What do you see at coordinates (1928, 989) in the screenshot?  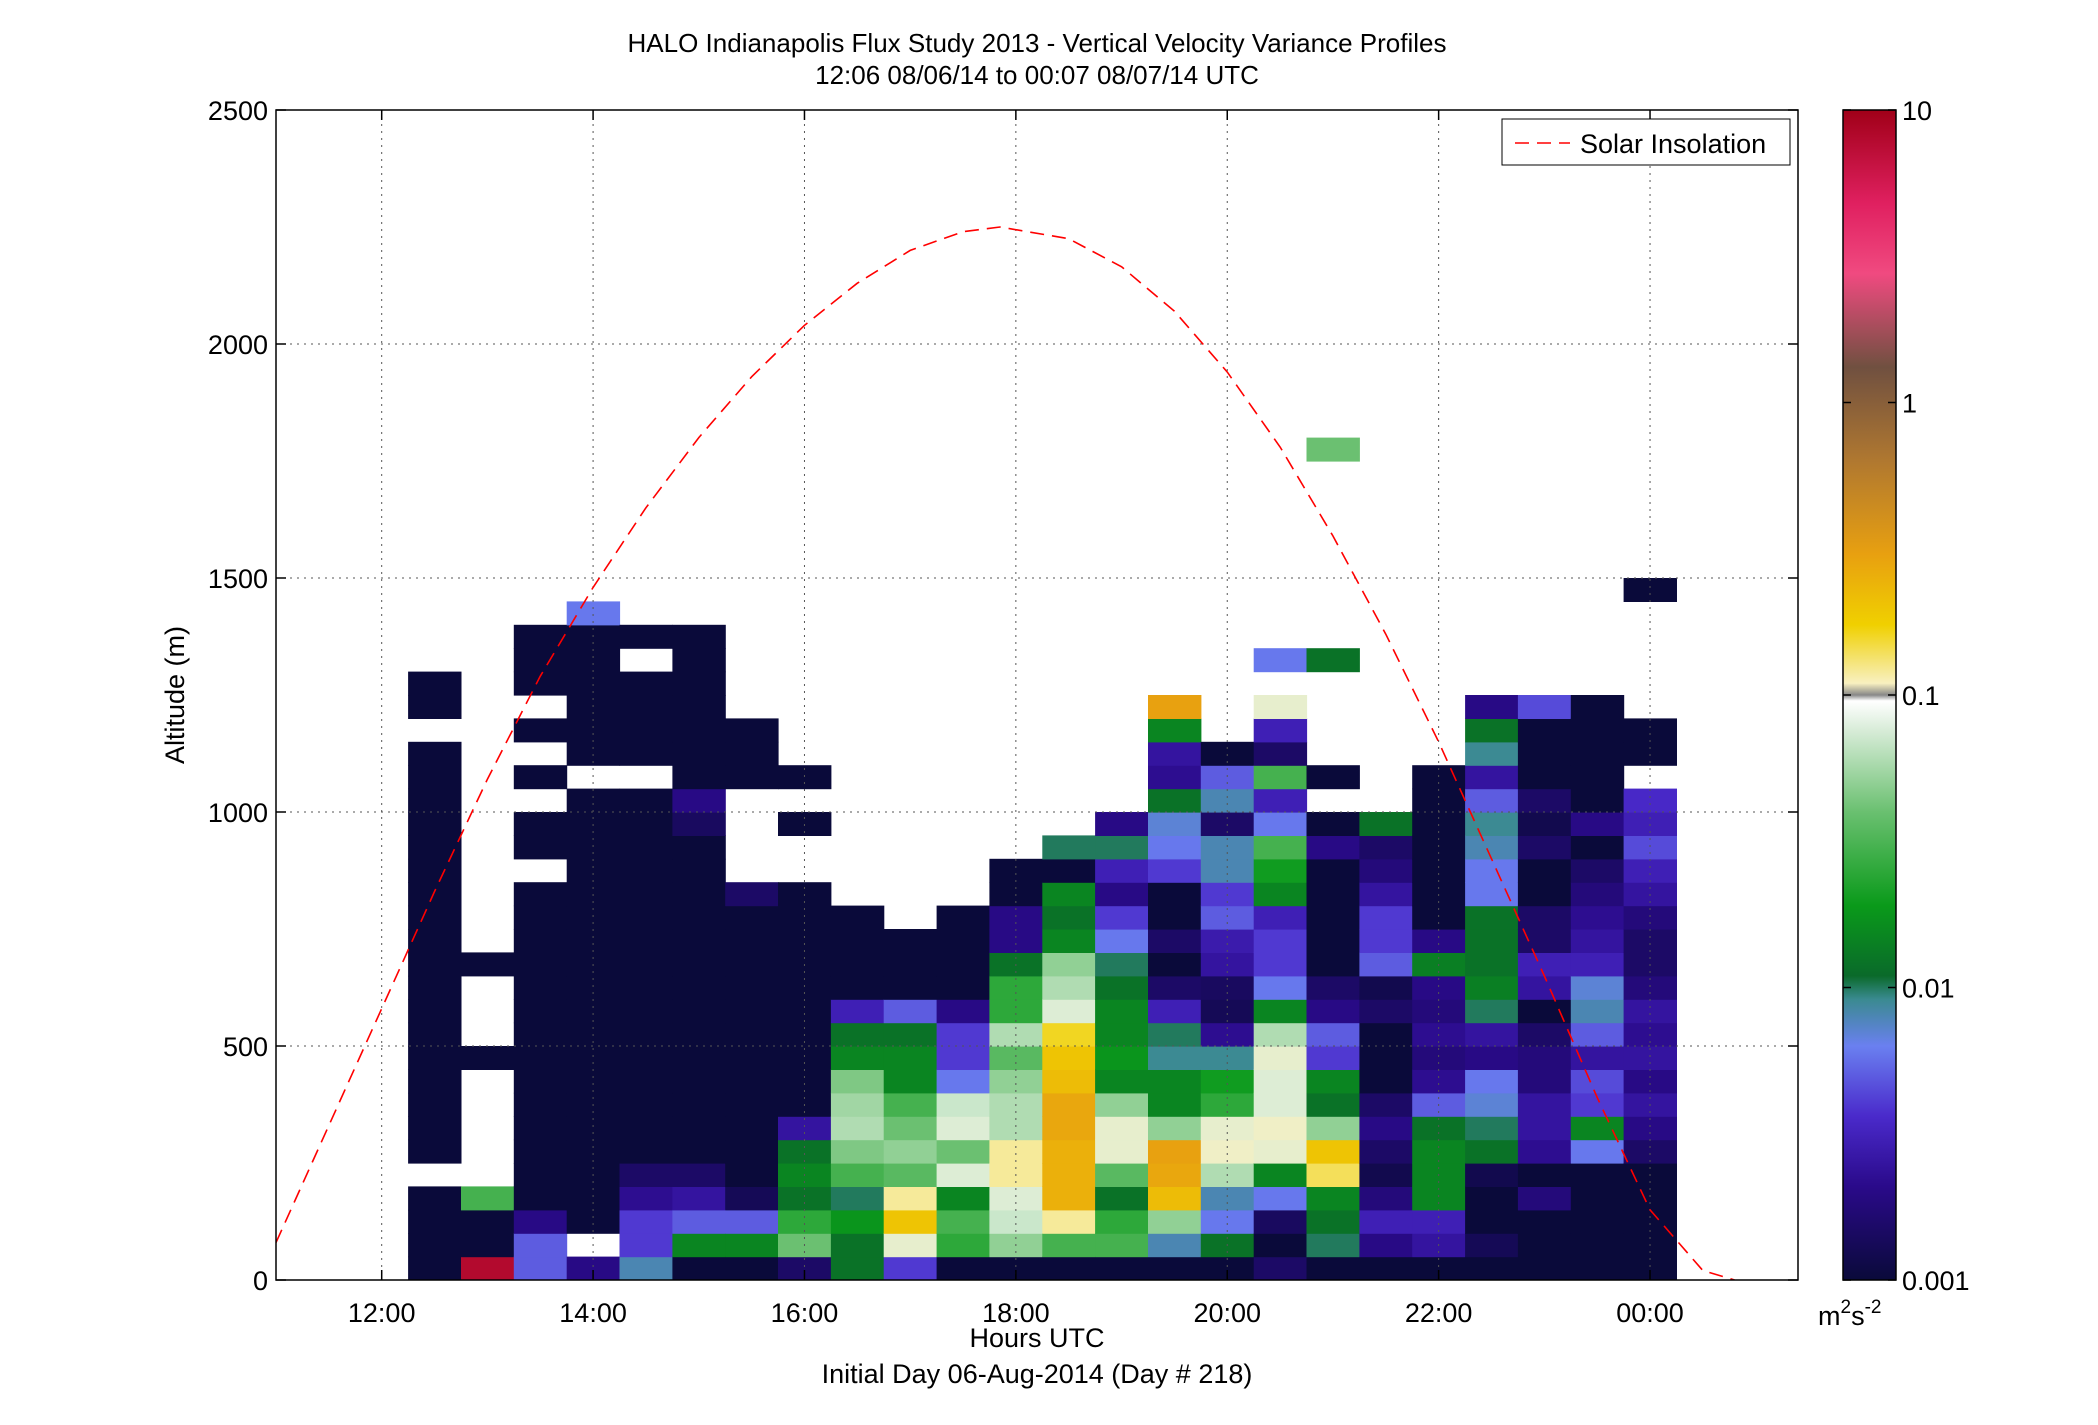 I see `colorbar-tick-label: 0.01` at bounding box center [1928, 989].